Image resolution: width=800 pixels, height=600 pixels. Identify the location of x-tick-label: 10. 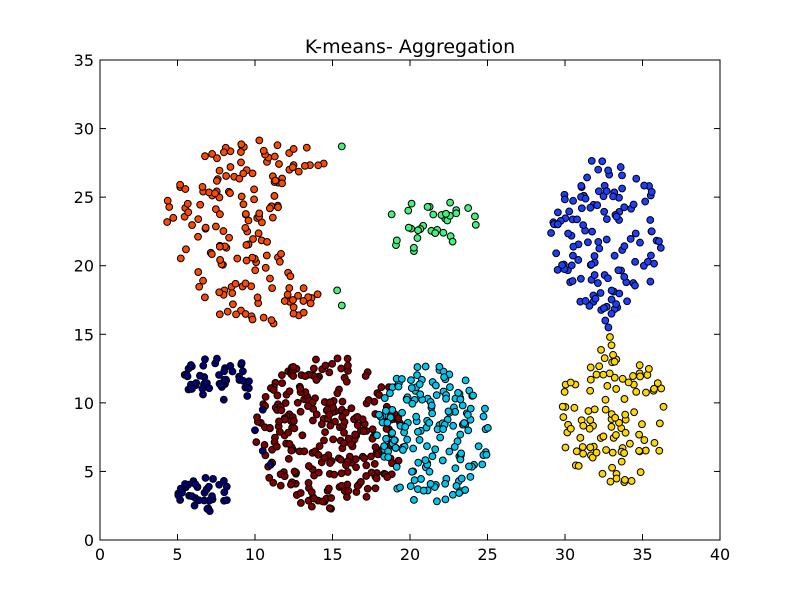
(255, 554).